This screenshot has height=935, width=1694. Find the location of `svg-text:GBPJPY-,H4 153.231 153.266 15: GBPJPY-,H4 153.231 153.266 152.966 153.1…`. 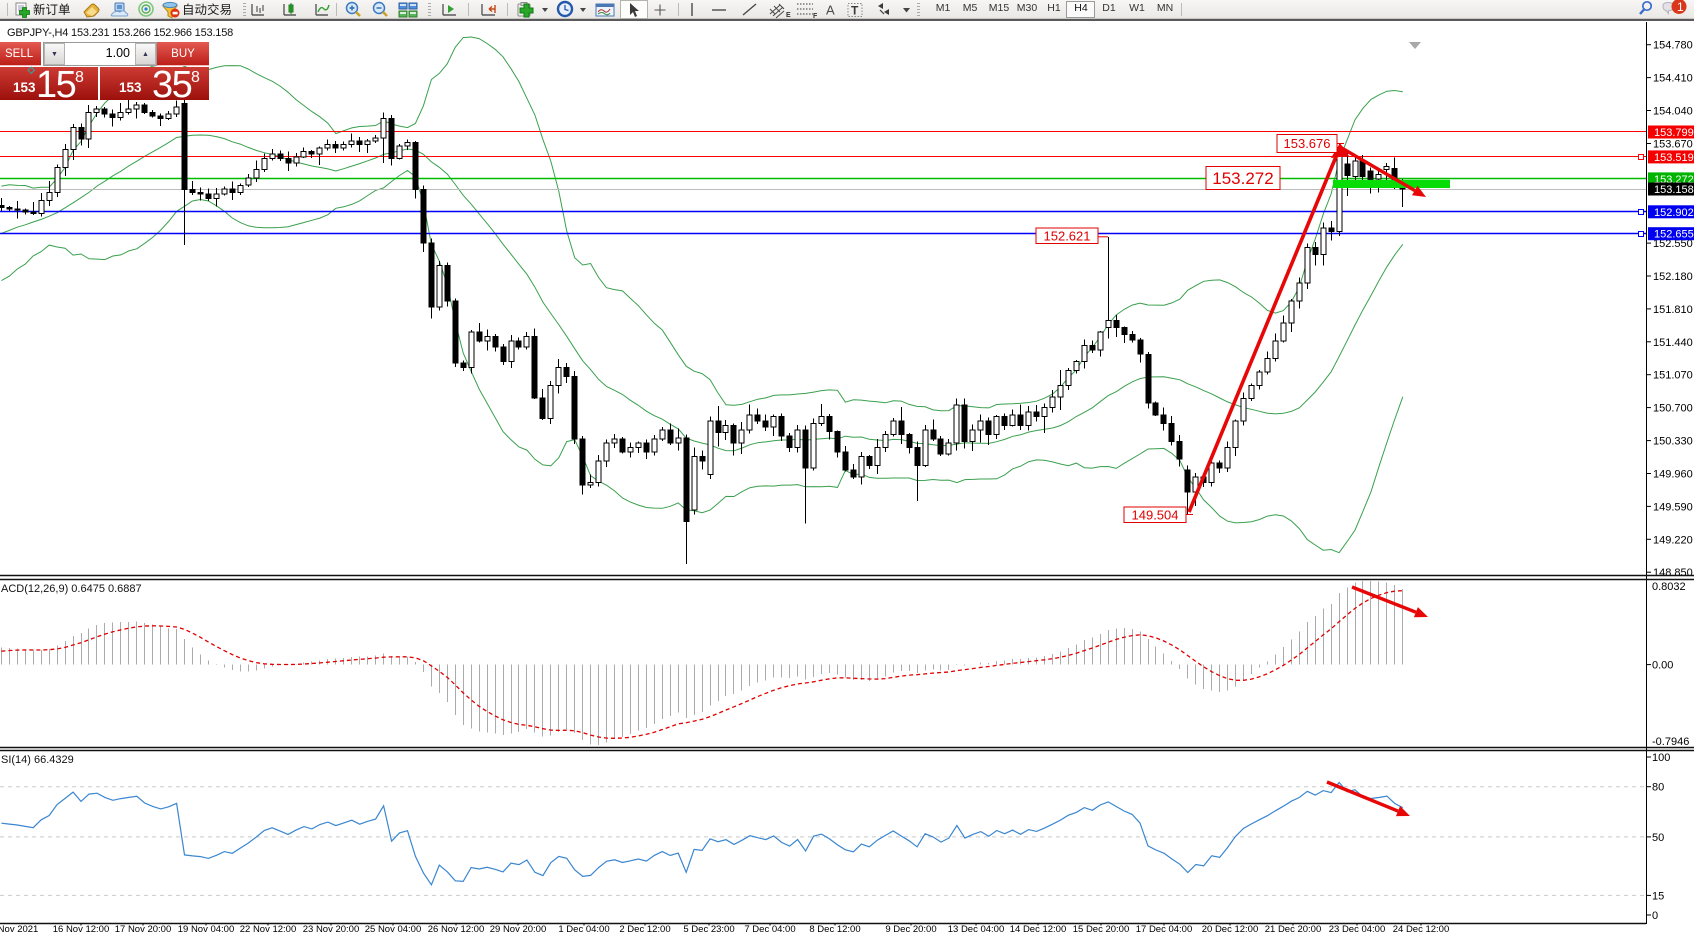

svg-text:GBPJPY-,H4 153.231 153.266 15: GBPJPY-,H4 153.231 153.266 152.966 153.1… is located at coordinates (120, 33).